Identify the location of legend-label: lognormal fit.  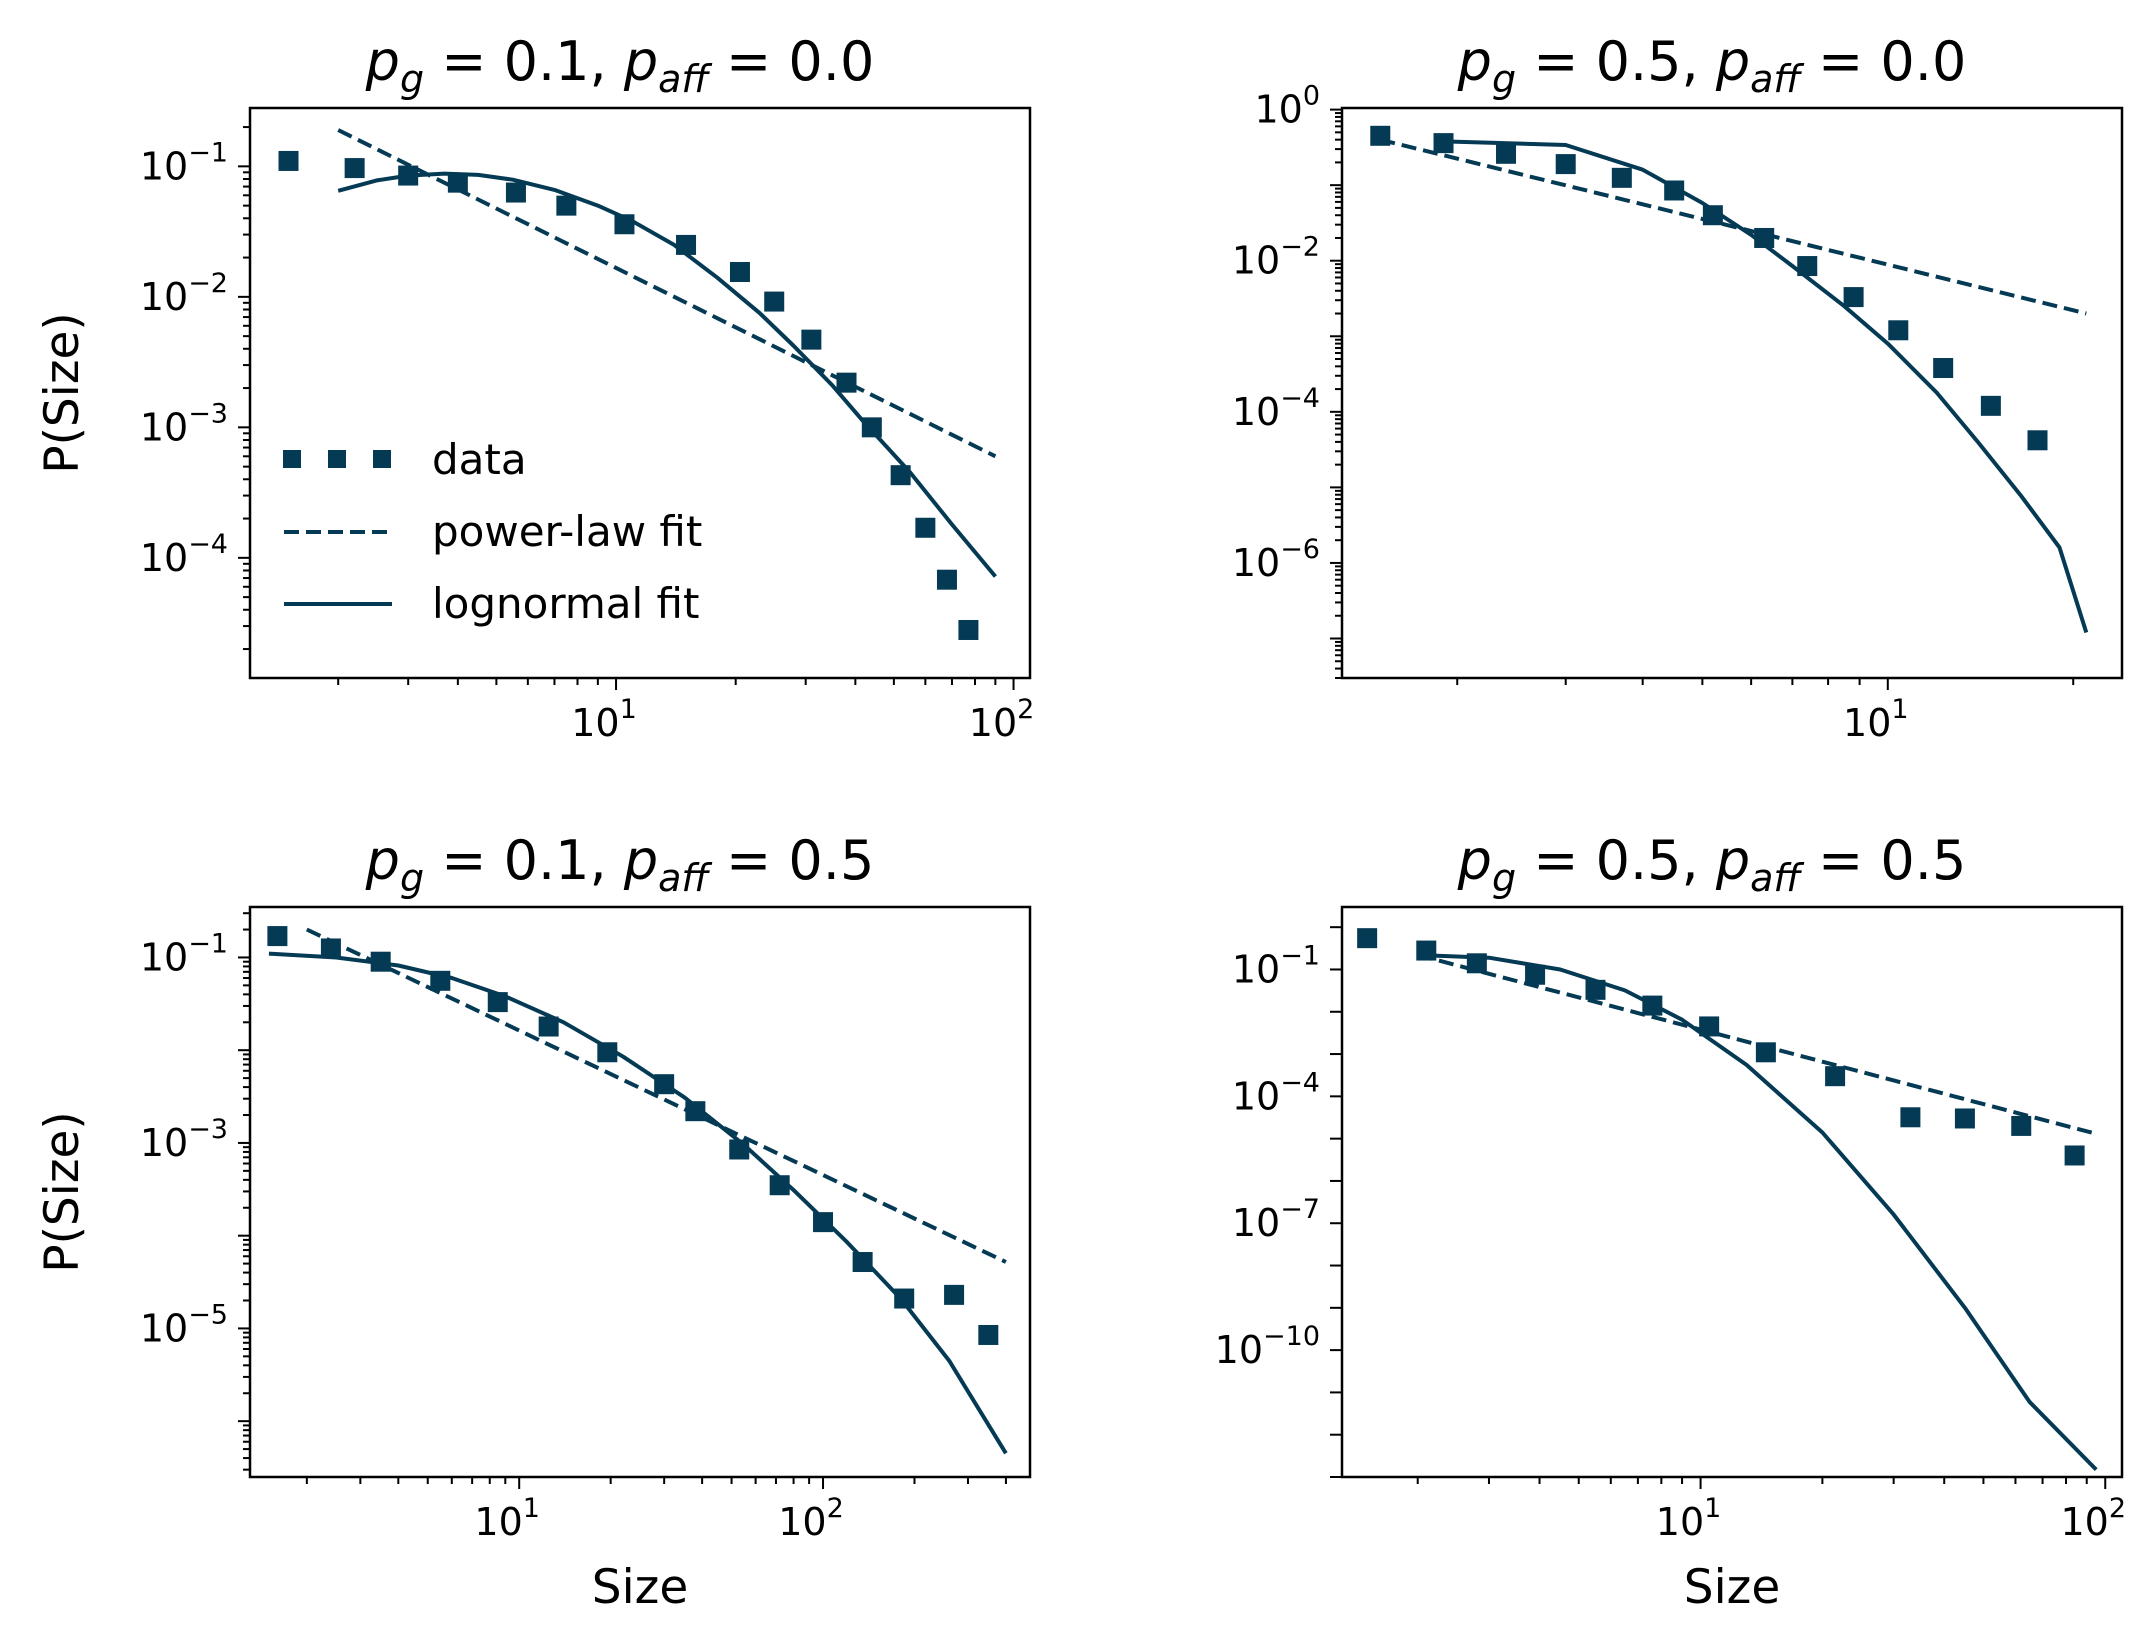
(565, 603).